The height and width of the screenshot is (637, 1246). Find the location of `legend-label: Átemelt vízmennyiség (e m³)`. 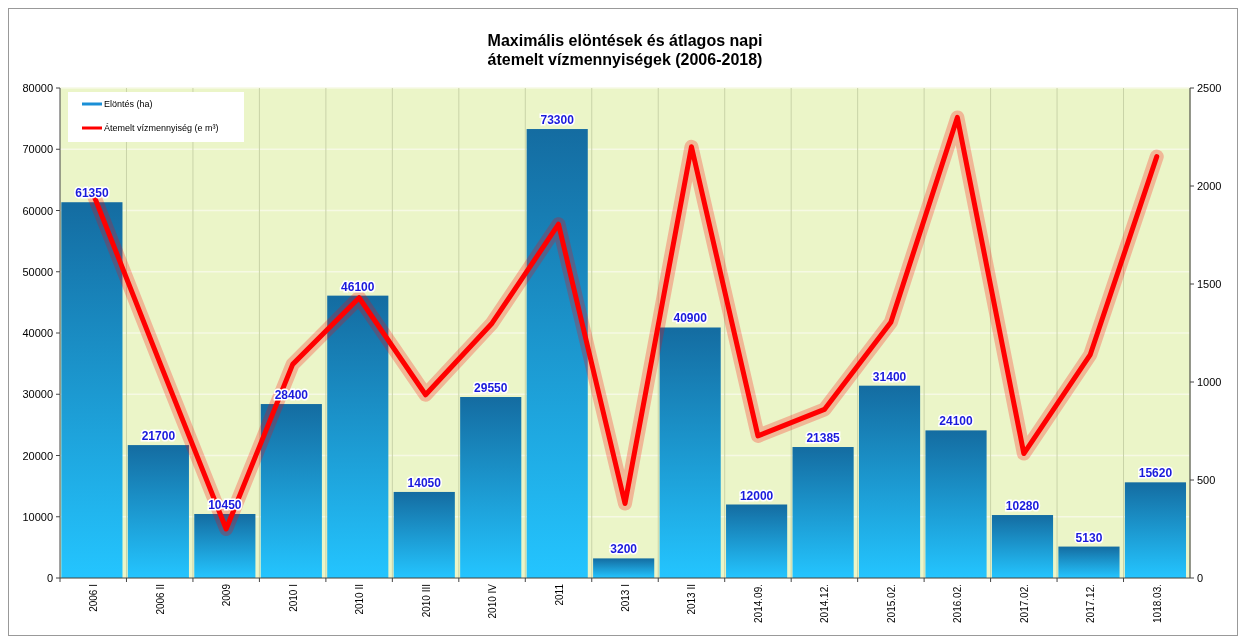

legend-label: Átemelt vízmennyiség (e m³) is located at coordinates (161, 128).